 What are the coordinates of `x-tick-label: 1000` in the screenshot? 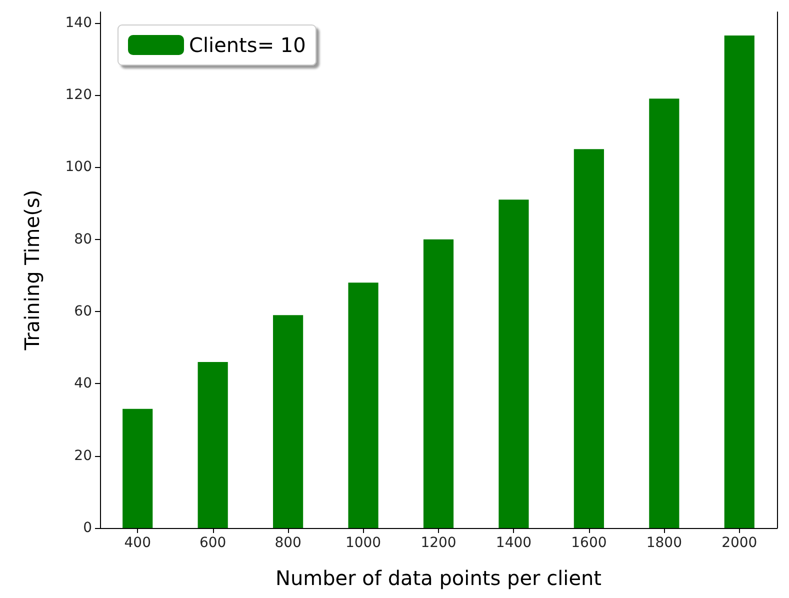 It's located at (363, 543).